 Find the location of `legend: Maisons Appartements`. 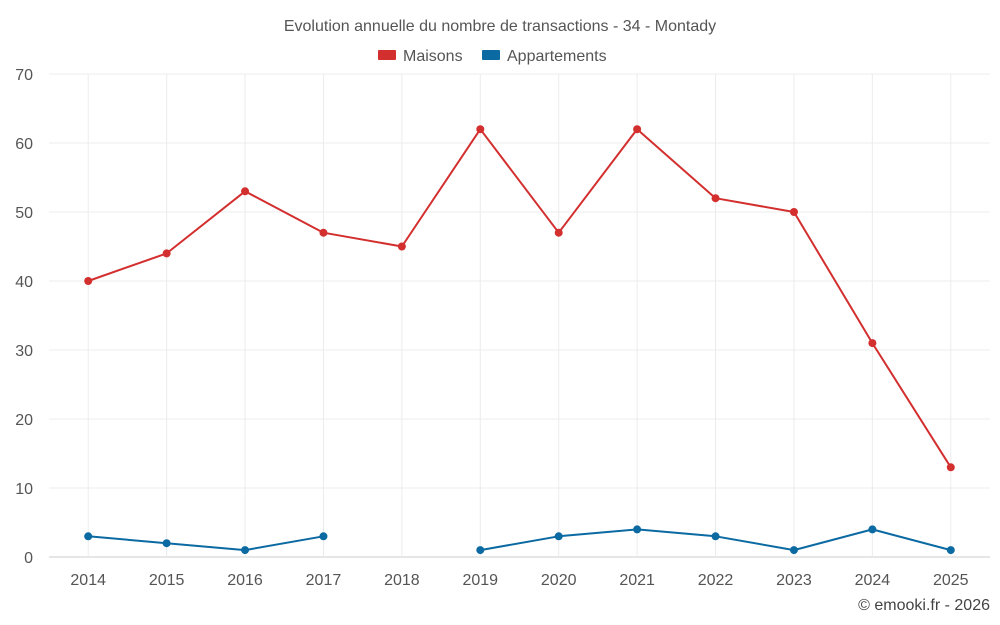

legend: Maisons Appartements is located at coordinates (492, 56).